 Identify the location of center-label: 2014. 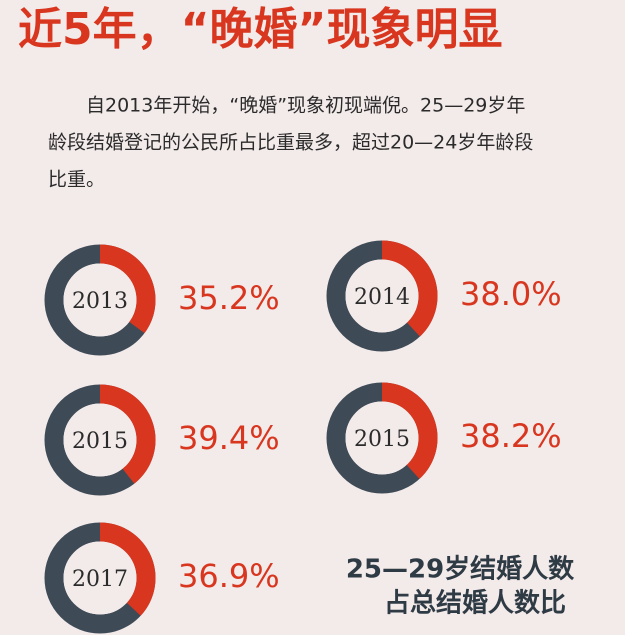
(382, 297).